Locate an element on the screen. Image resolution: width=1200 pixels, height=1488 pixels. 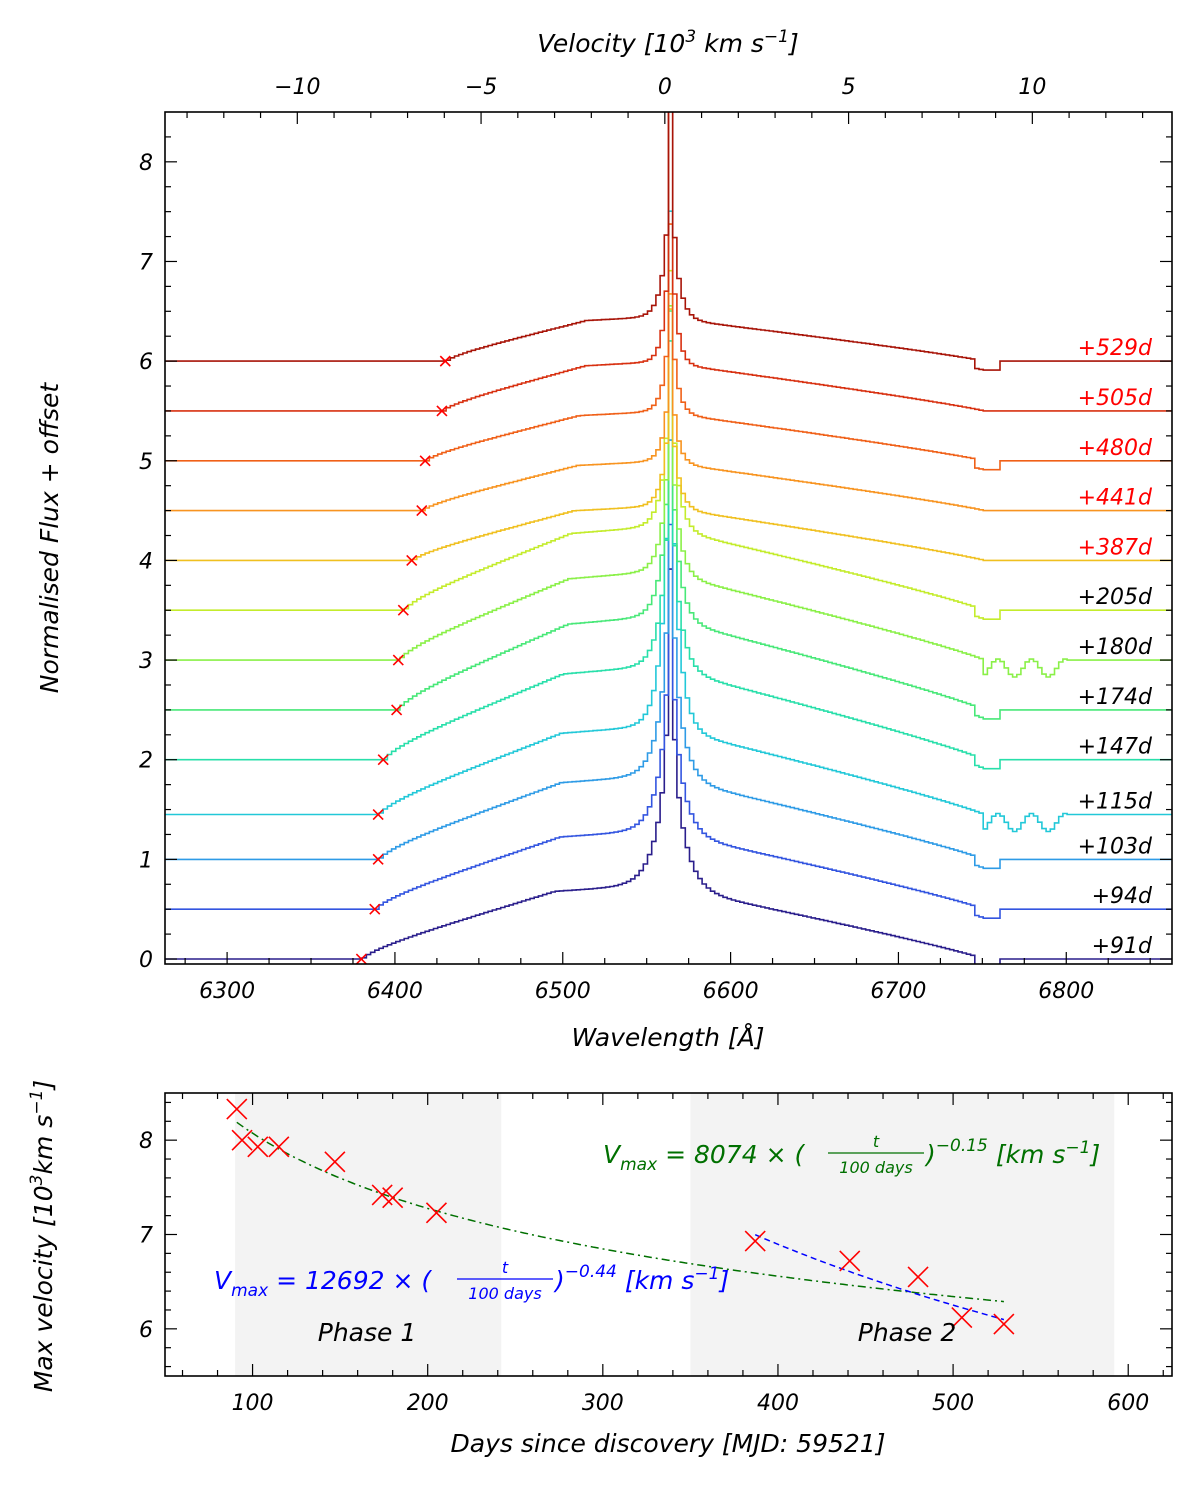
flux-axis-label: Normalised Flux + offset is located at coordinates (49, 538).